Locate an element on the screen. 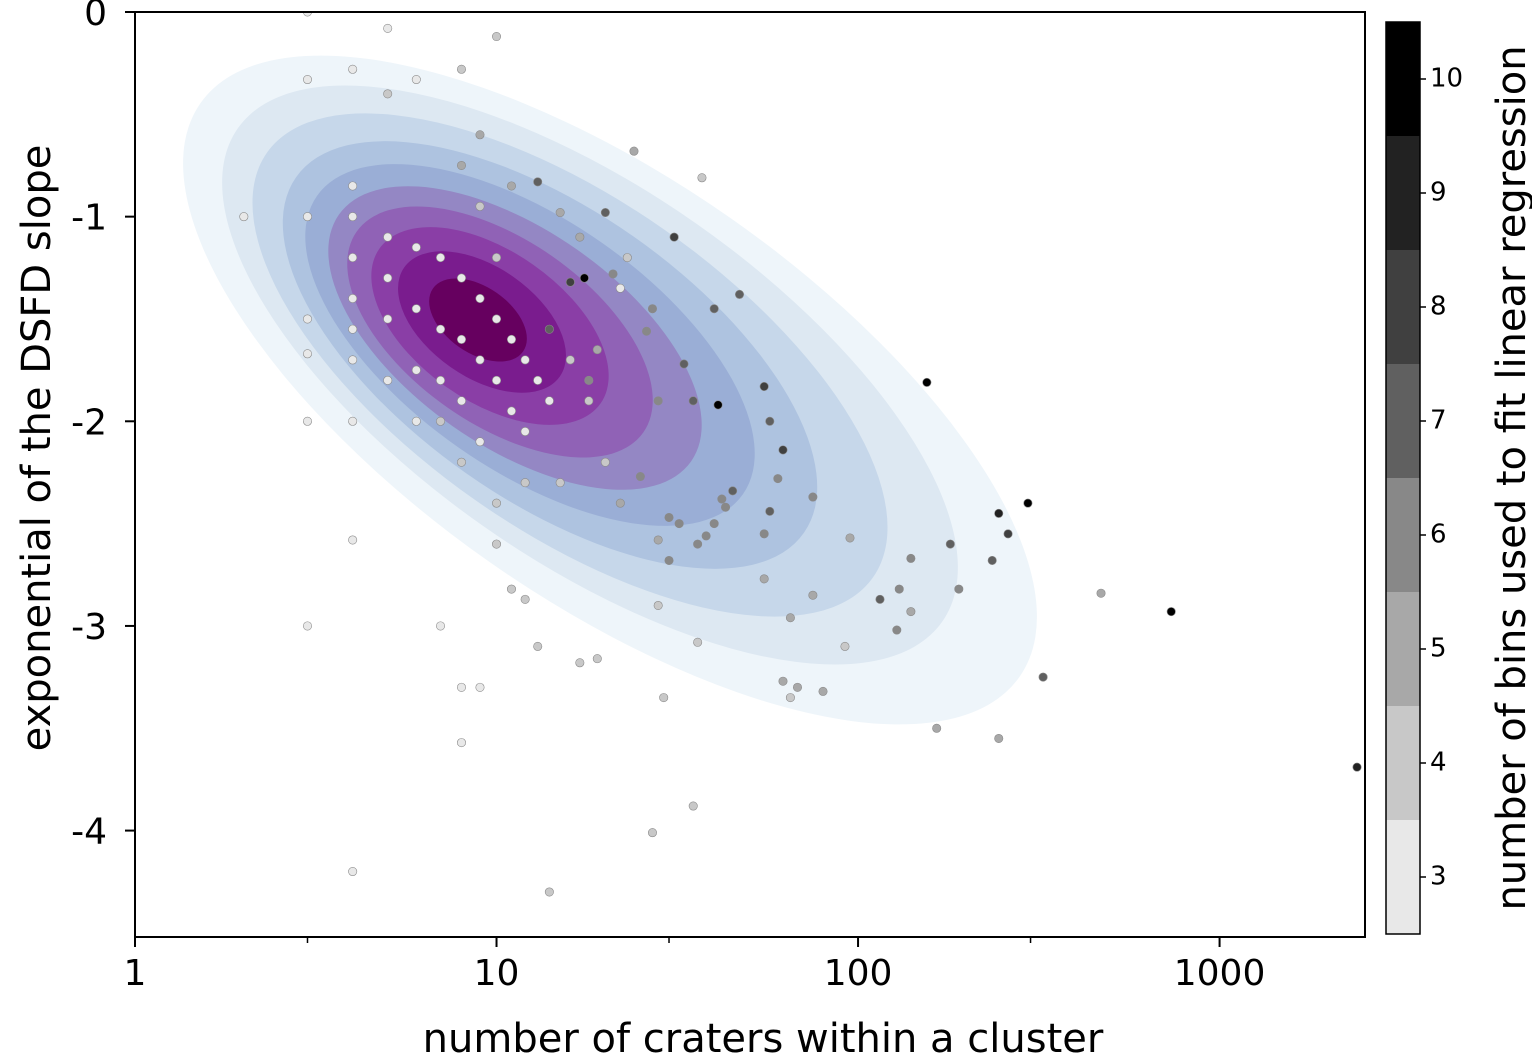  y-tick-label: -3 is located at coordinates (89, 627).